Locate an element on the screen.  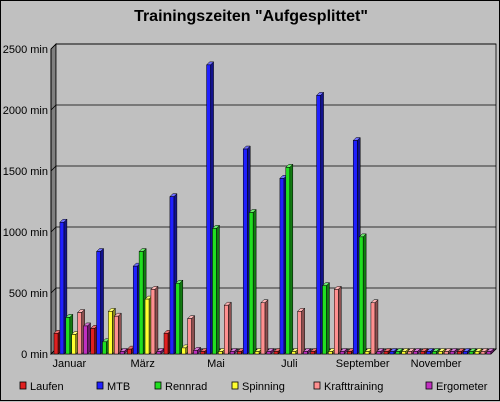
legend-label: MTB is located at coordinates (118, 387).